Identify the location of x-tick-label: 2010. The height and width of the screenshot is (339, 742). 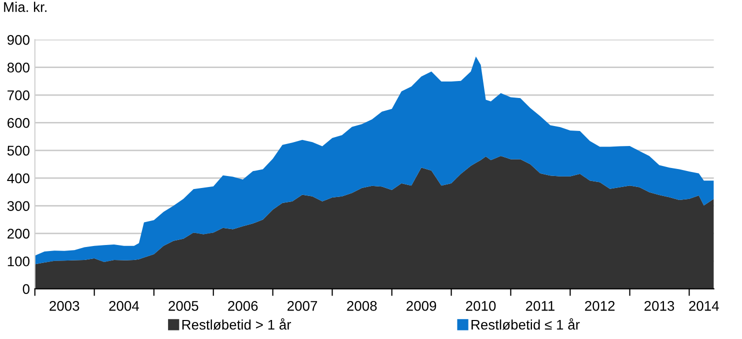
(481, 306).